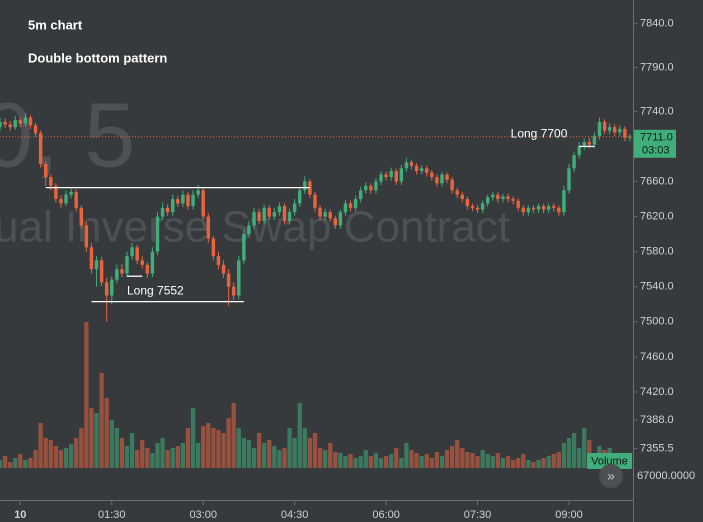 This screenshot has height=522, width=703. Describe the element at coordinates (657, 252) in the screenshot. I see `y-tick-label: 7580.0` at that location.